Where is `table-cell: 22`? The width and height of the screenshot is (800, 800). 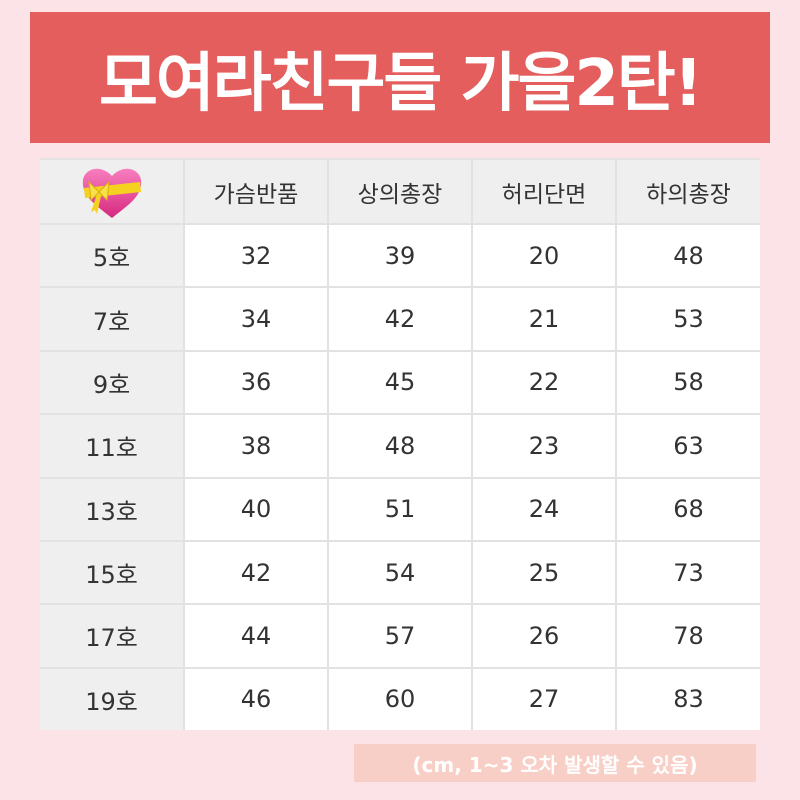
table-cell: 22 is located at coordinates (544, 382).